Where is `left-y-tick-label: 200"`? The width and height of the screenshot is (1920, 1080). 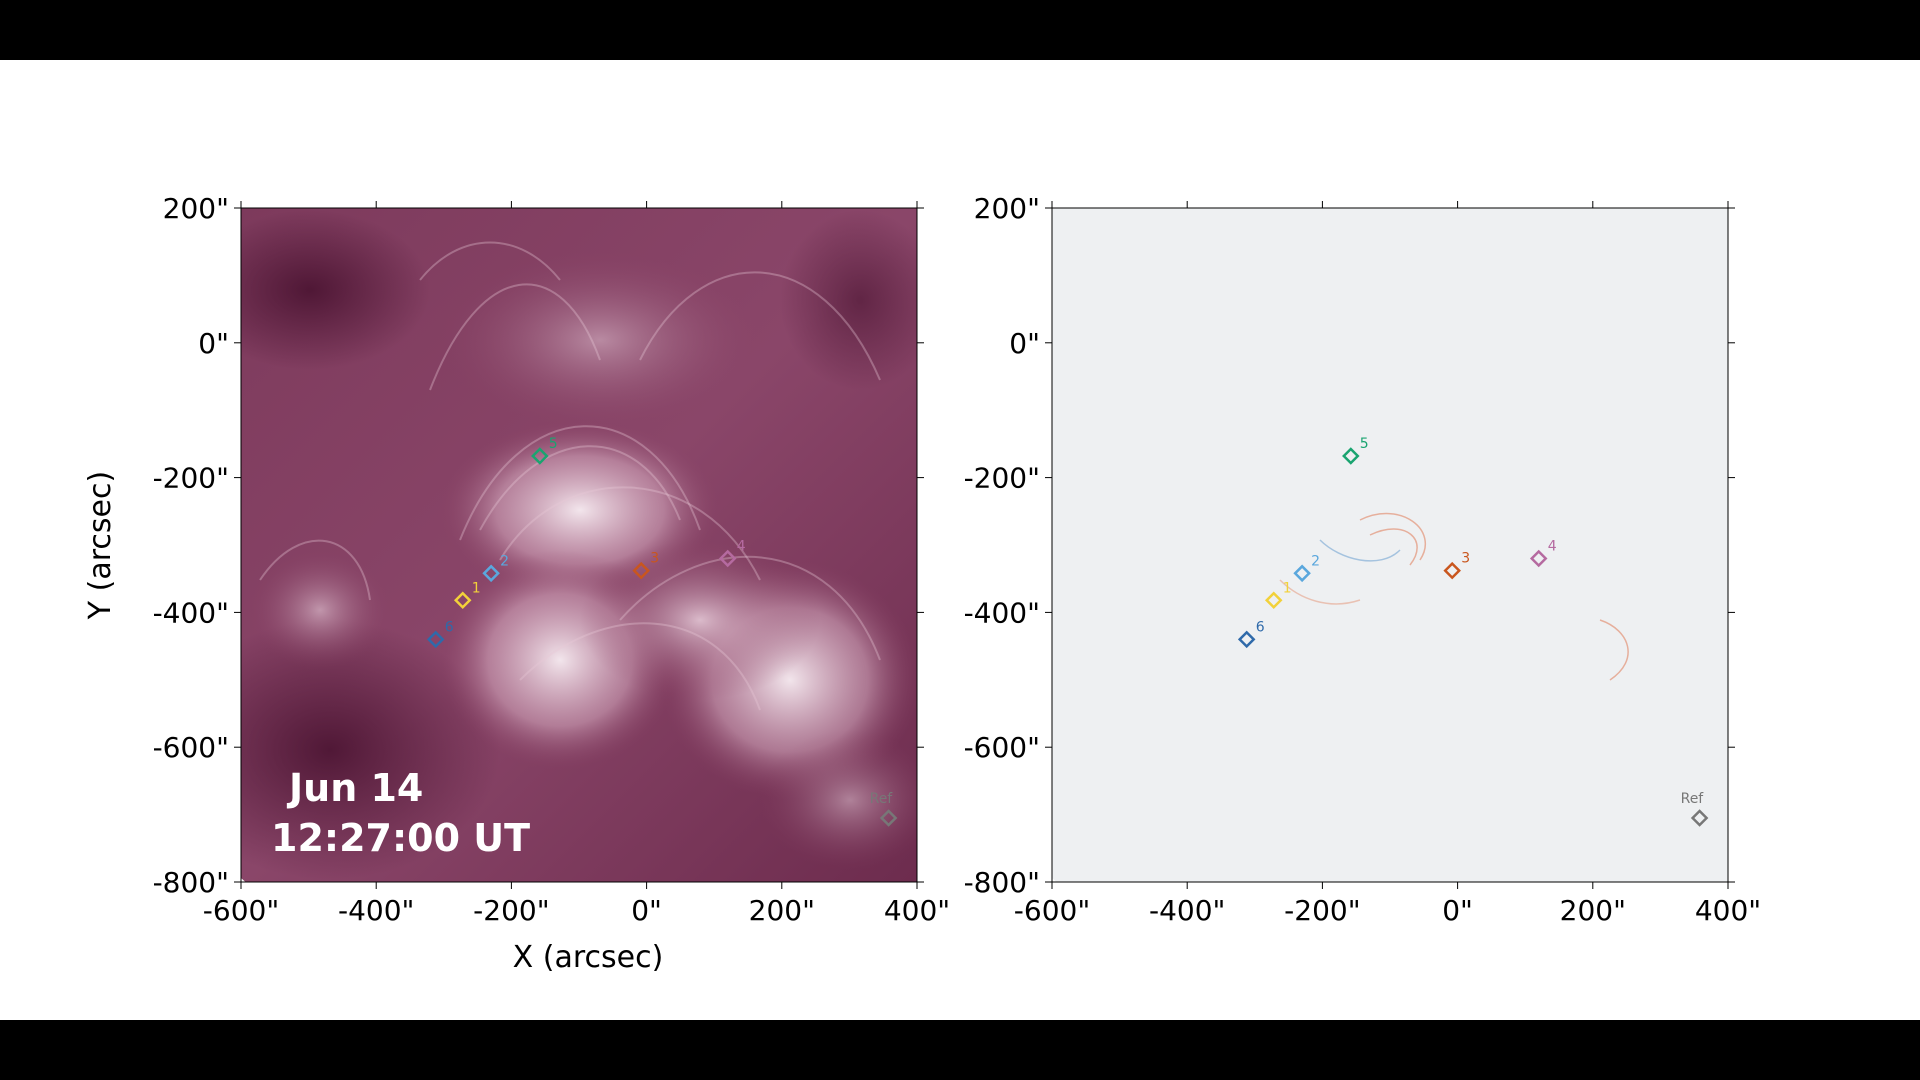 left-y-tick-label: 200" is located at coordinates (196, 208).